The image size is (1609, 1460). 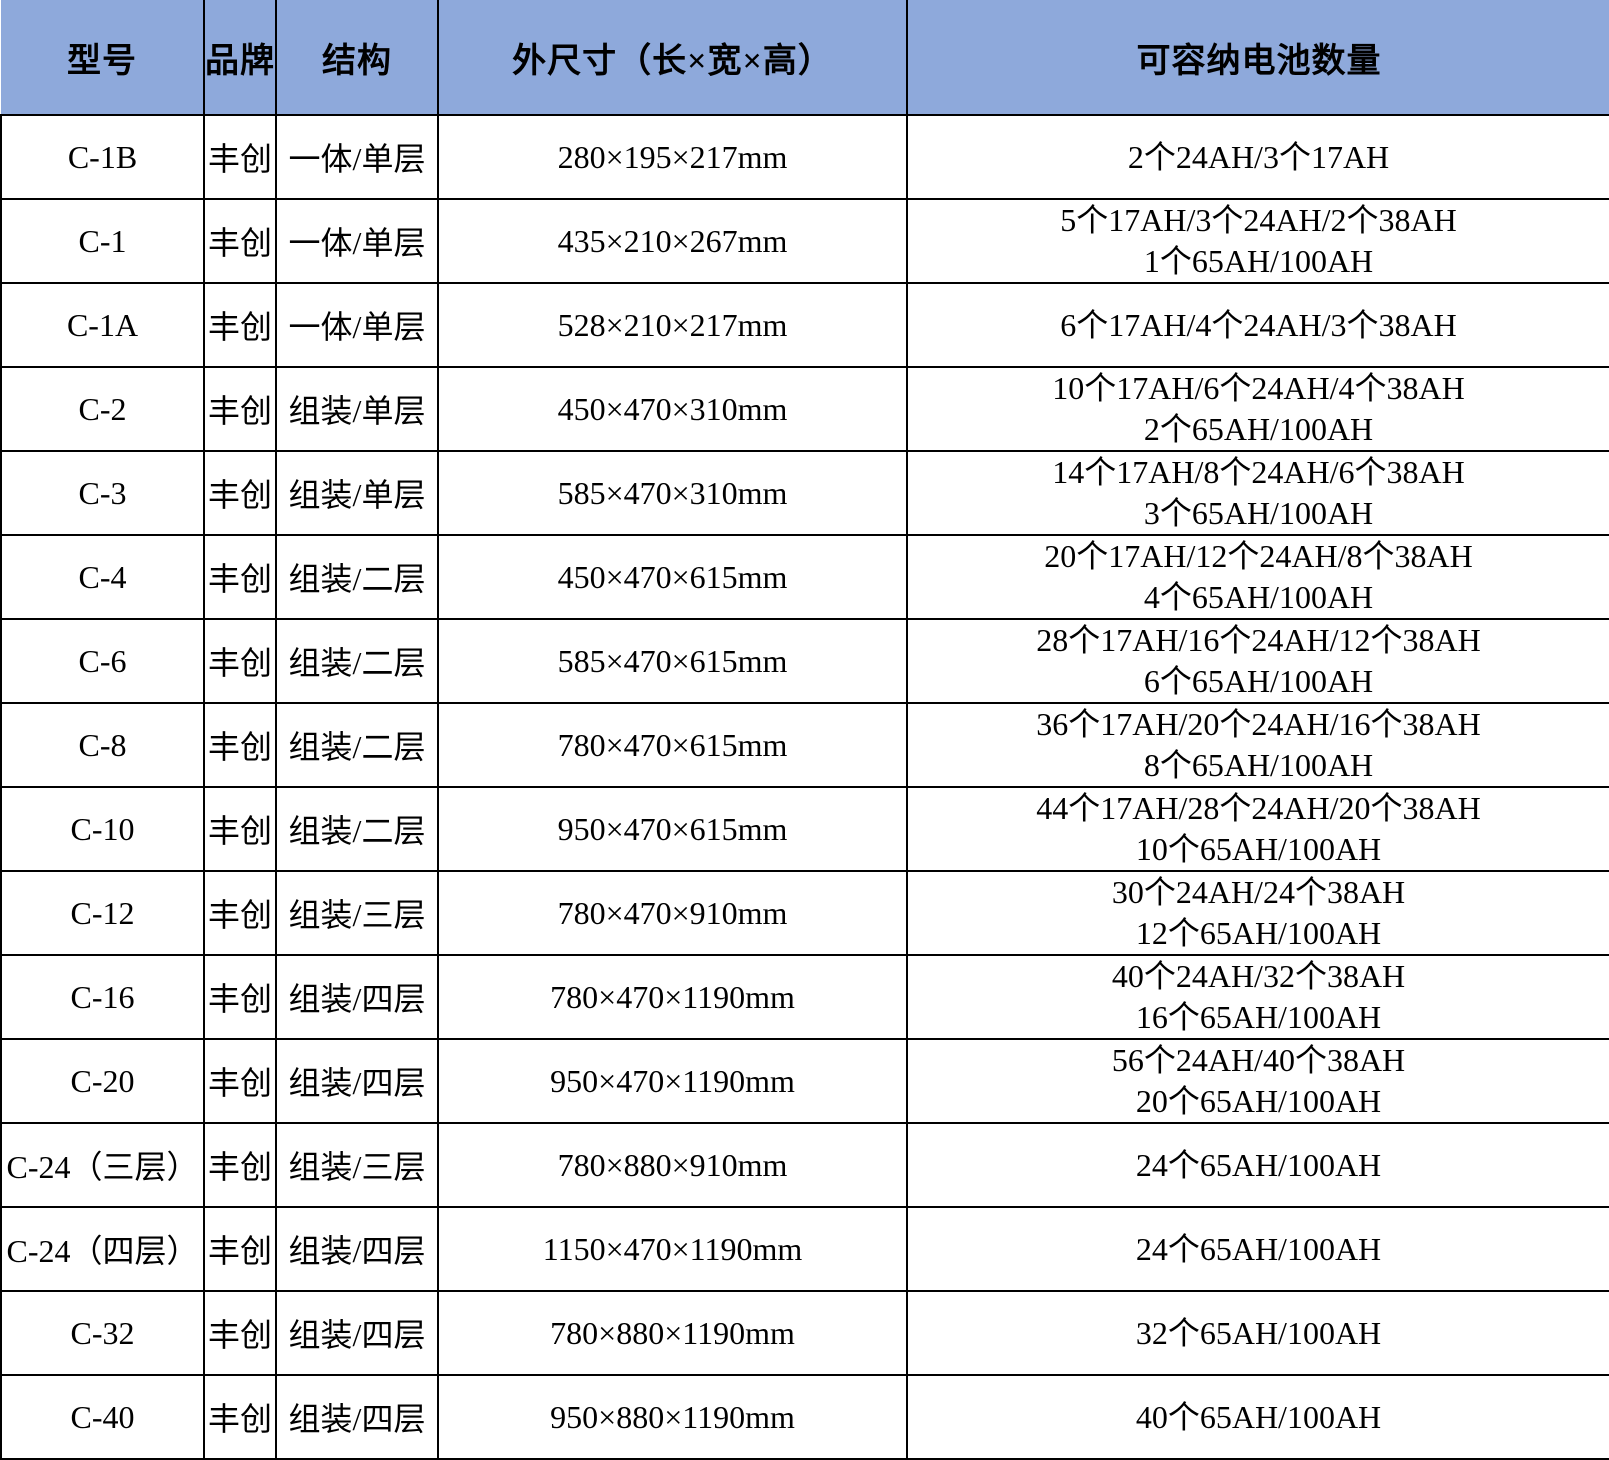 I want to click on cell-dimensions: 950×470×615mm, so click(x=672, y=829).